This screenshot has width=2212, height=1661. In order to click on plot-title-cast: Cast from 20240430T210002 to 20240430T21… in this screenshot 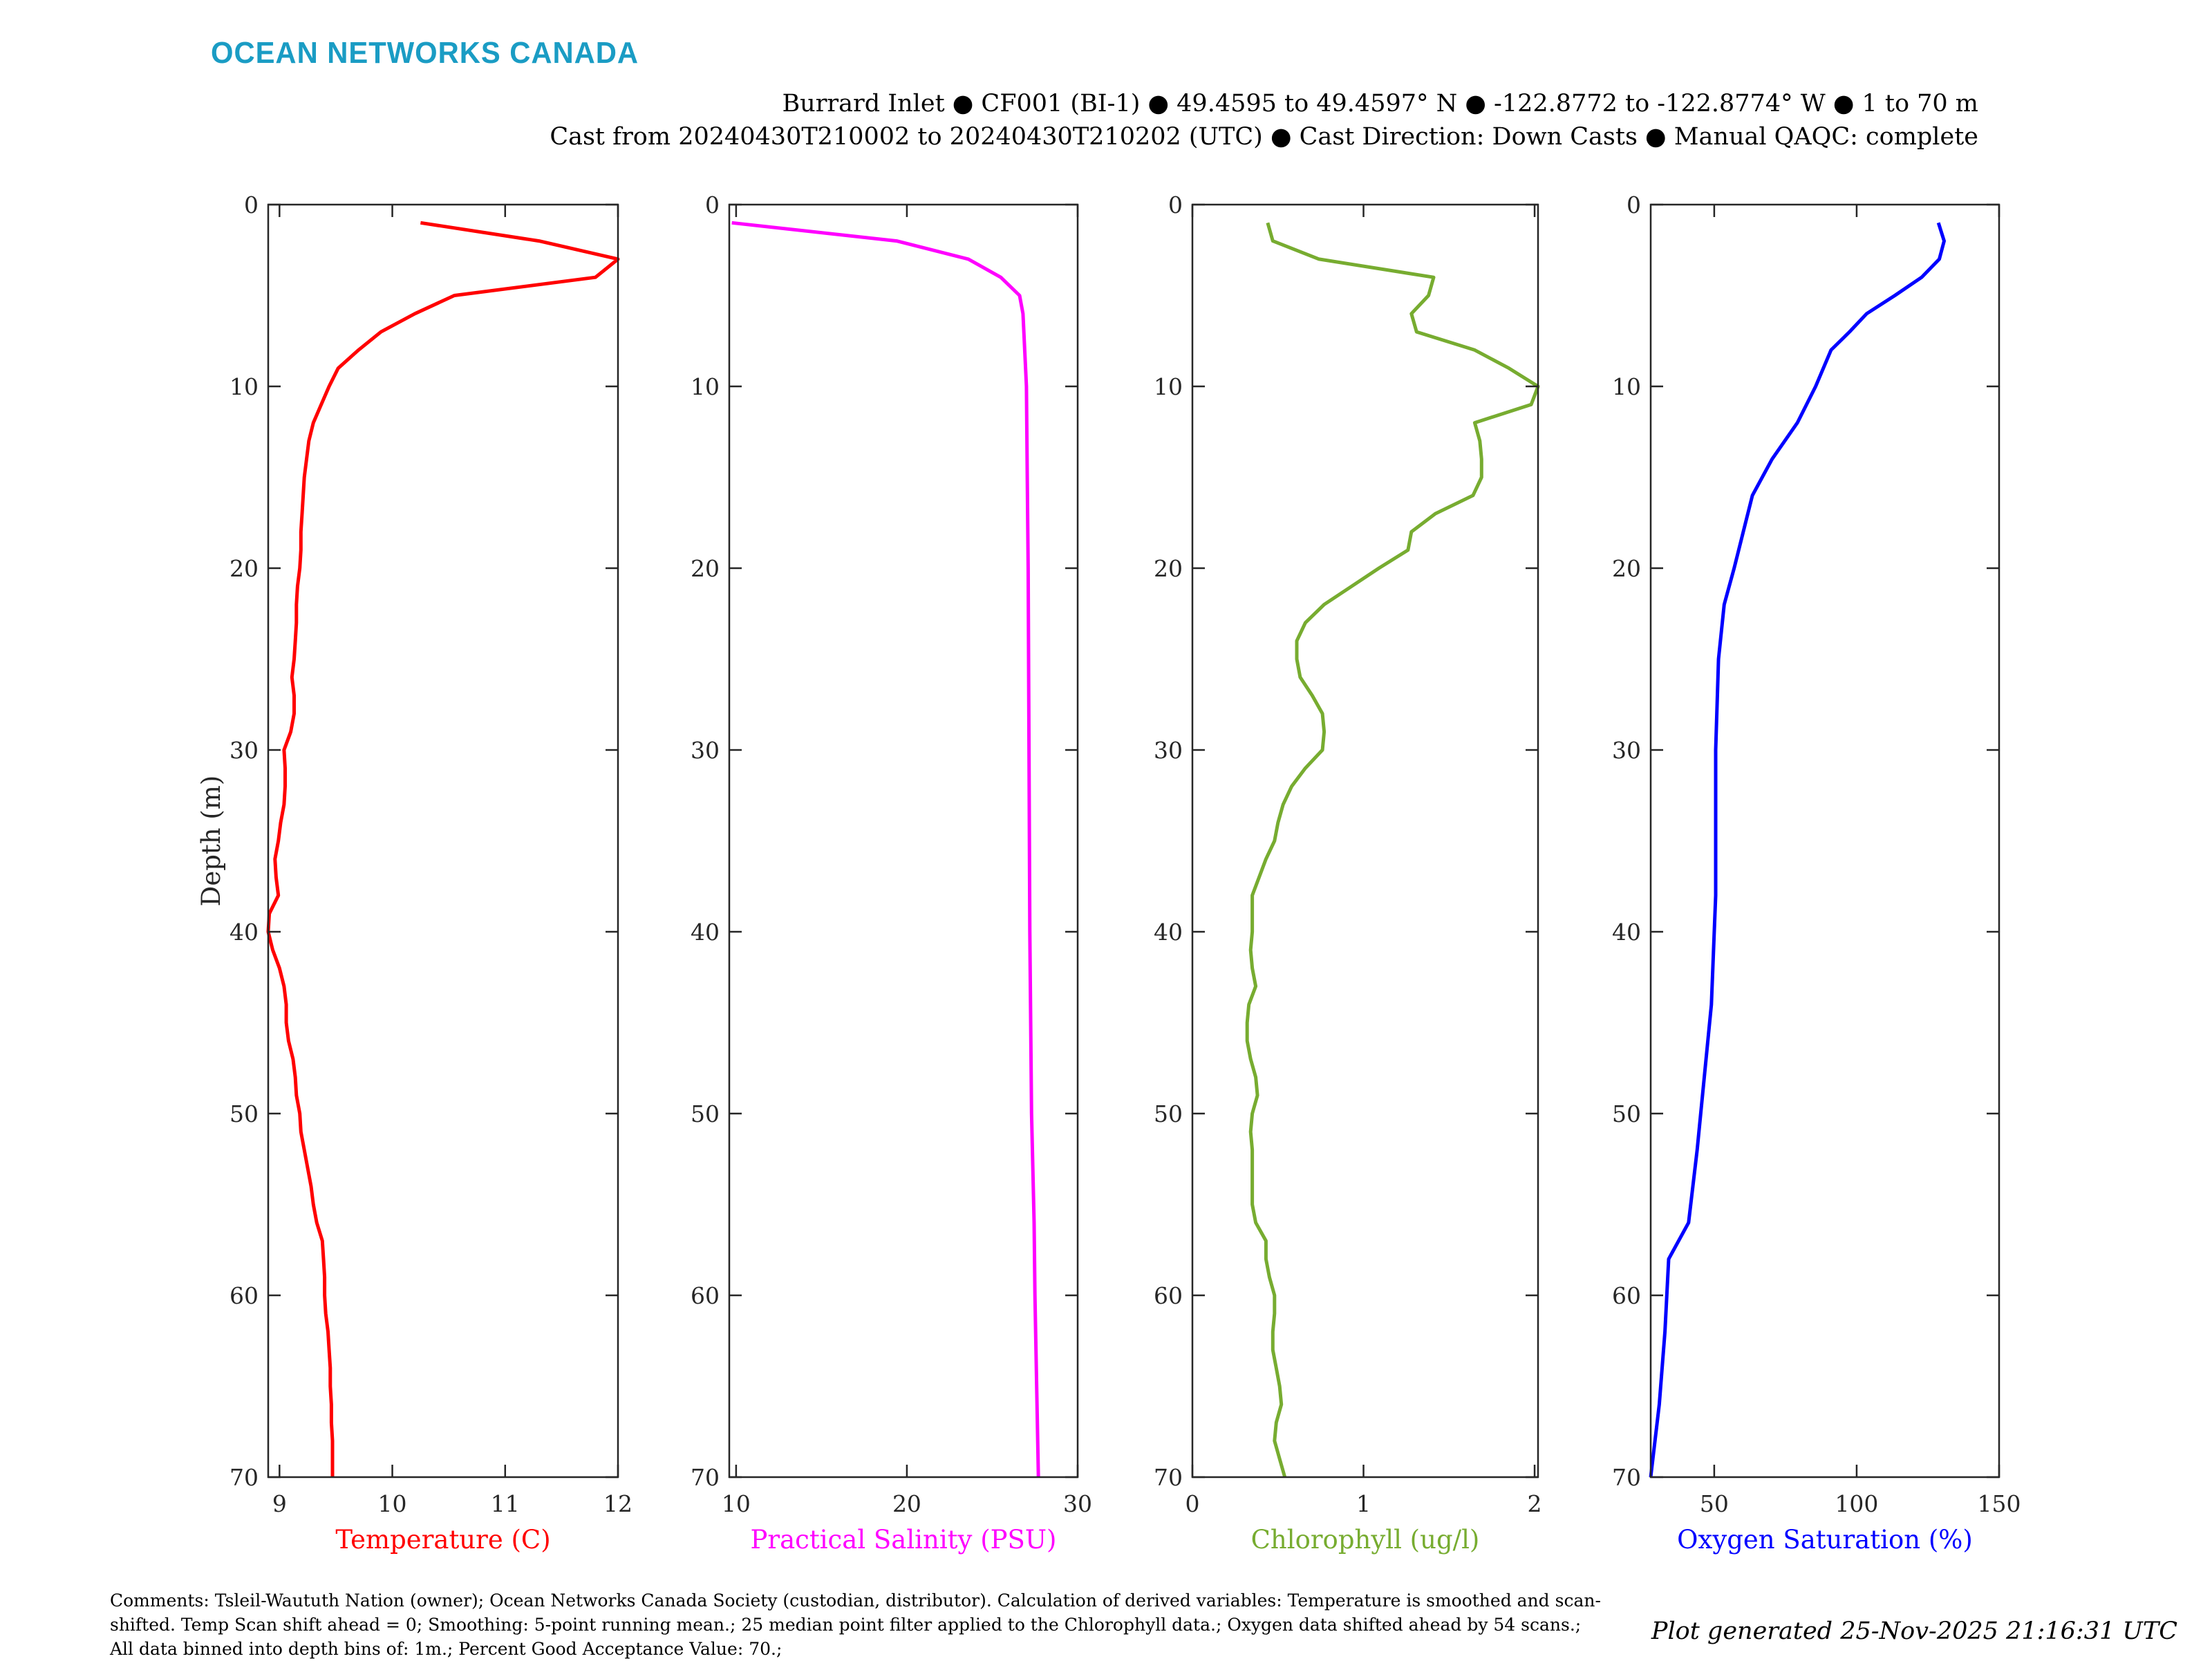, I will do `click(1264, 137)`.